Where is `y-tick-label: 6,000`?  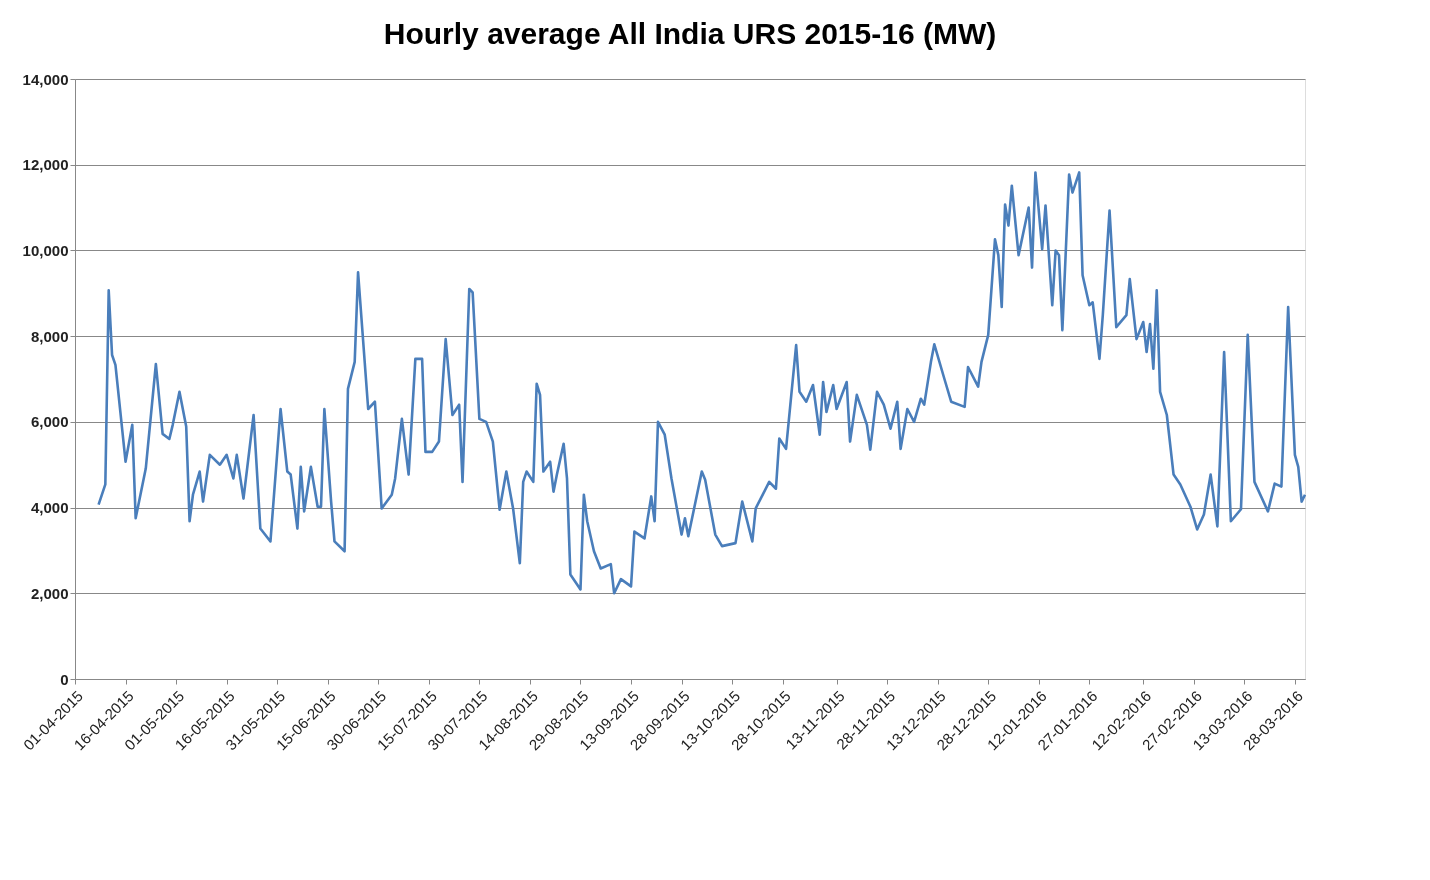
y-tick-label: 6,000 is located at coordinates (49, 422).